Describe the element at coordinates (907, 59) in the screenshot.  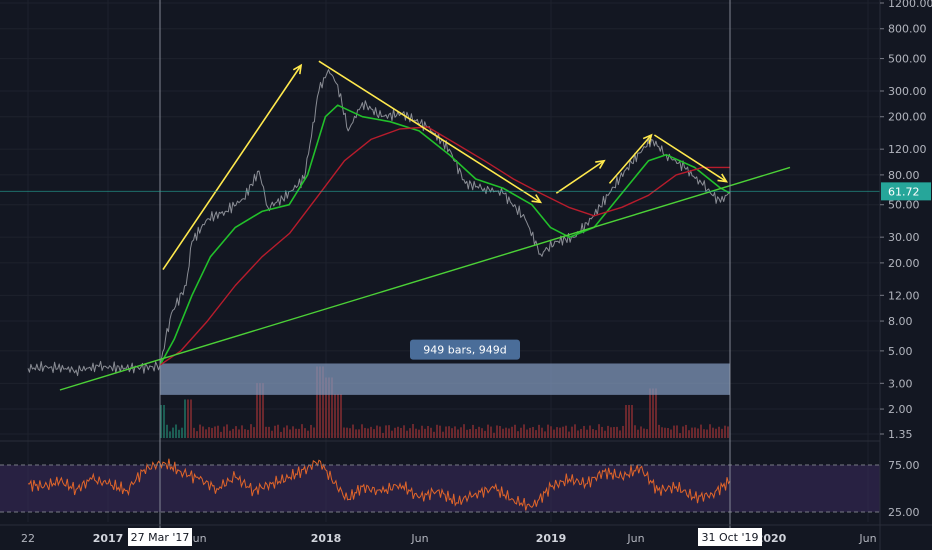
I see `price-tick-label: 500.00` at that location.